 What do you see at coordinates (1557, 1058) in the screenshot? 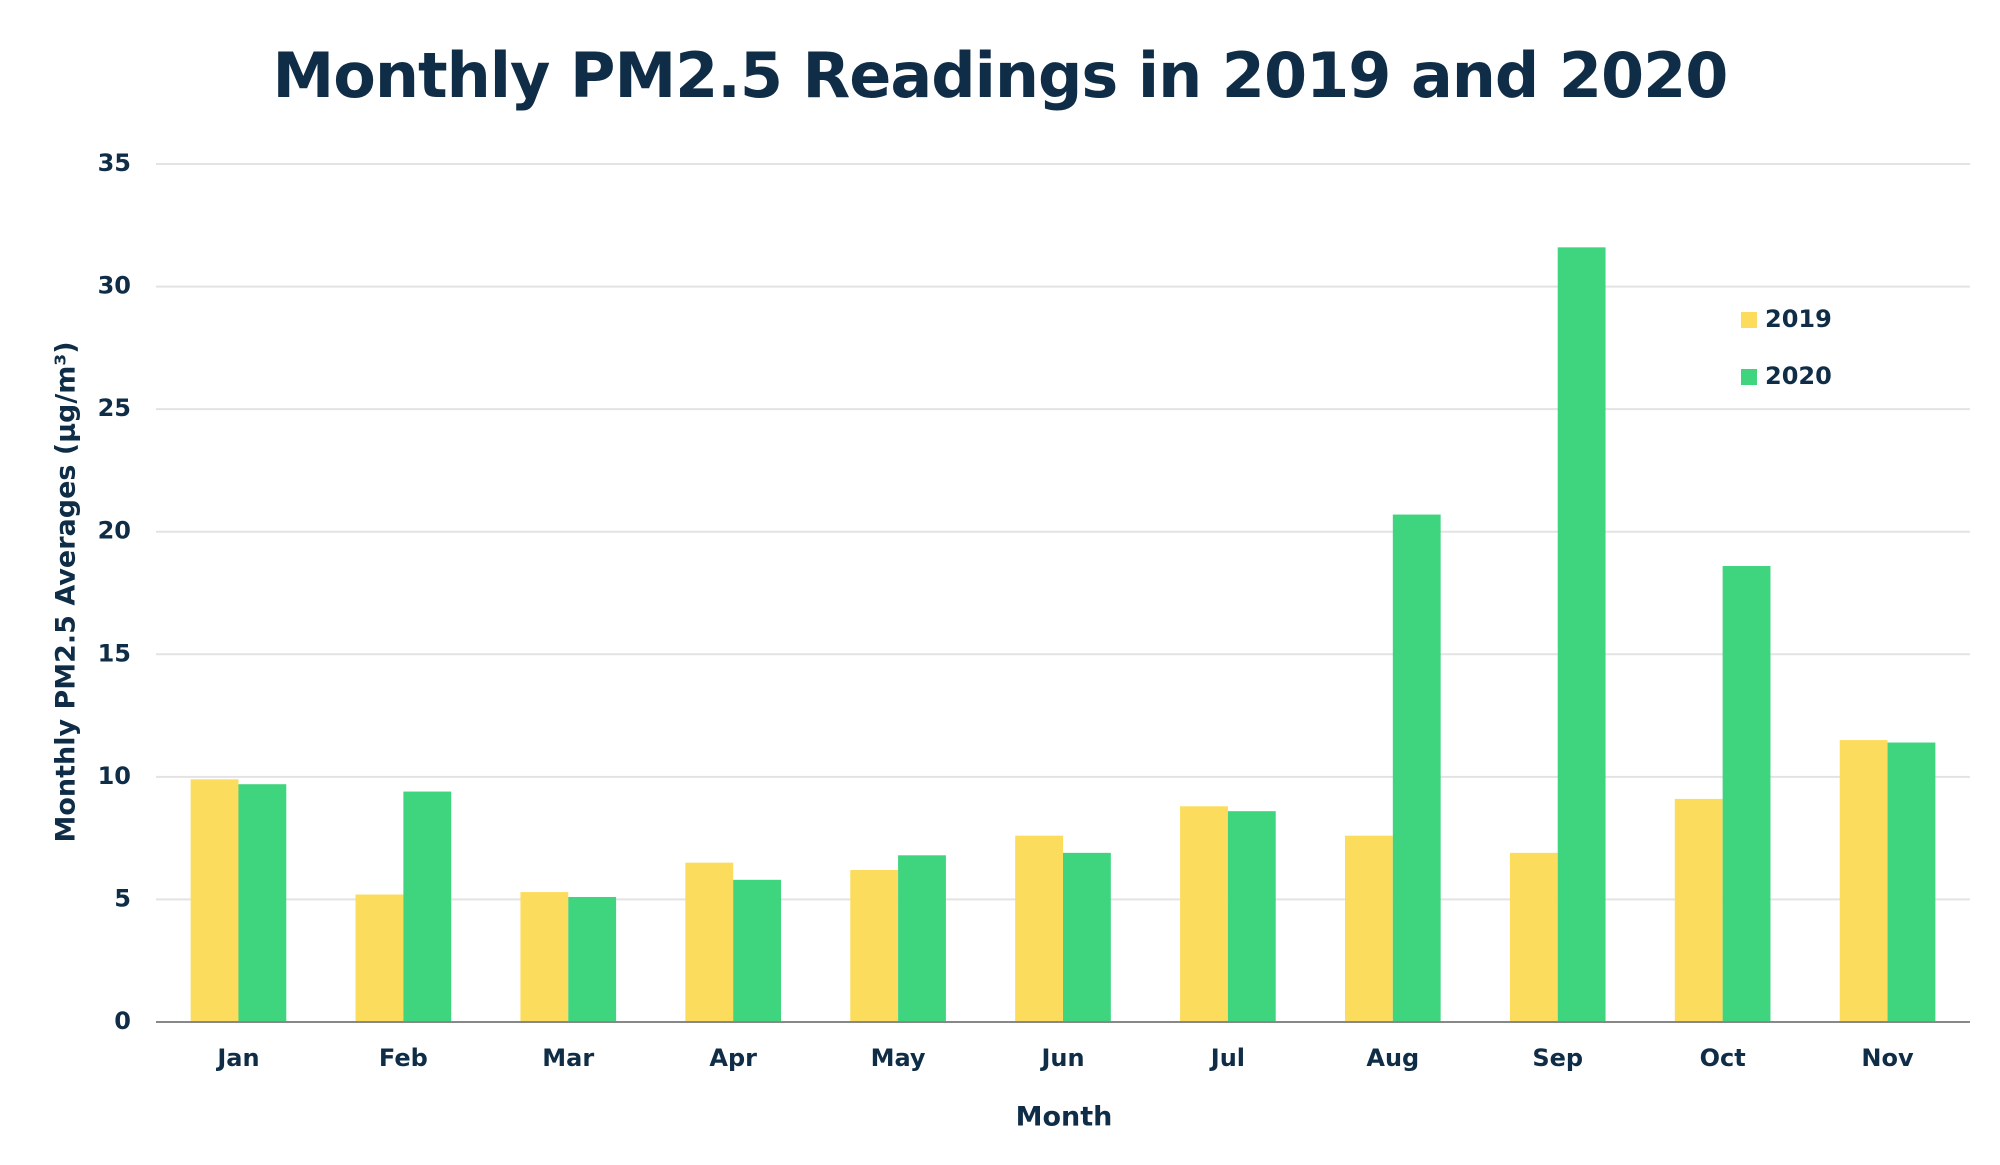
I see `x-tick-label: Sep` at bounding box center [1557, 1058].